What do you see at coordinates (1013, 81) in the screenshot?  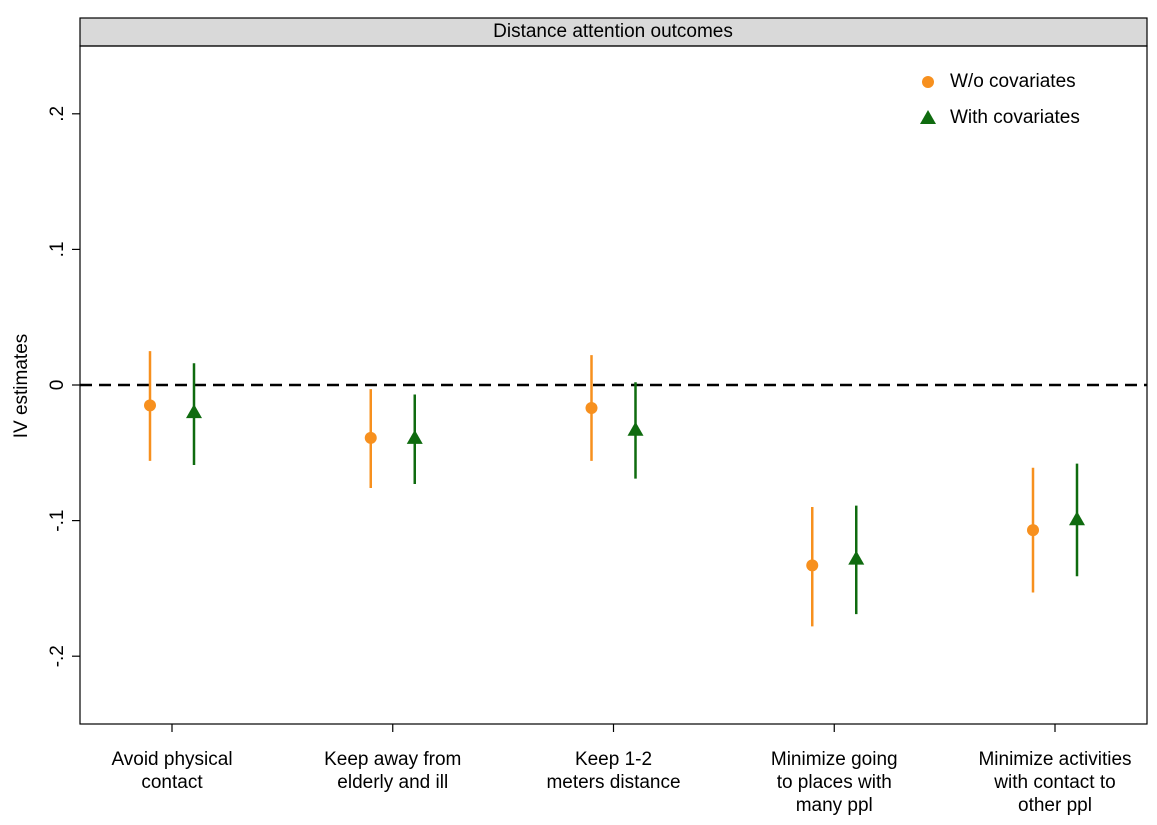 I see `legend-label: W/o covariates` at bounding box center [1013, 81].